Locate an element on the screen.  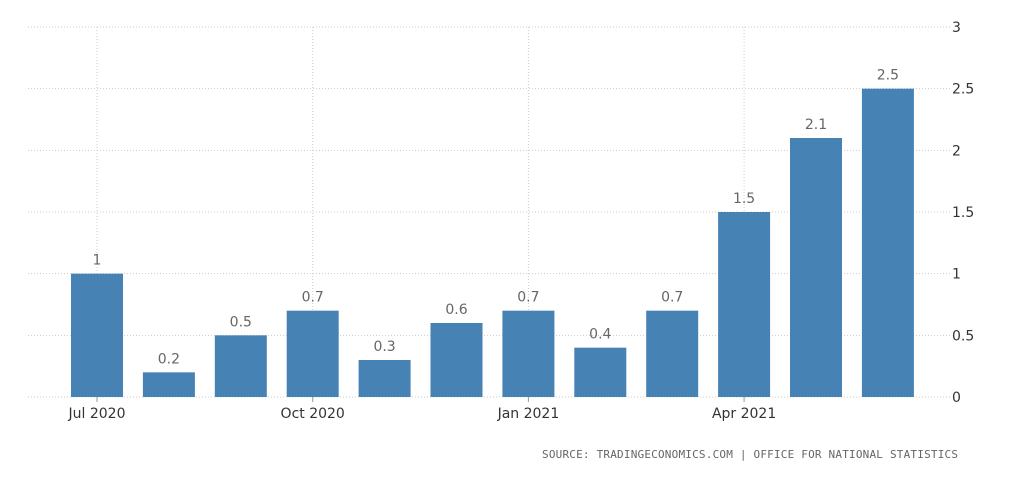
y-tick-label: 0 is located at coordinates (956, 398).